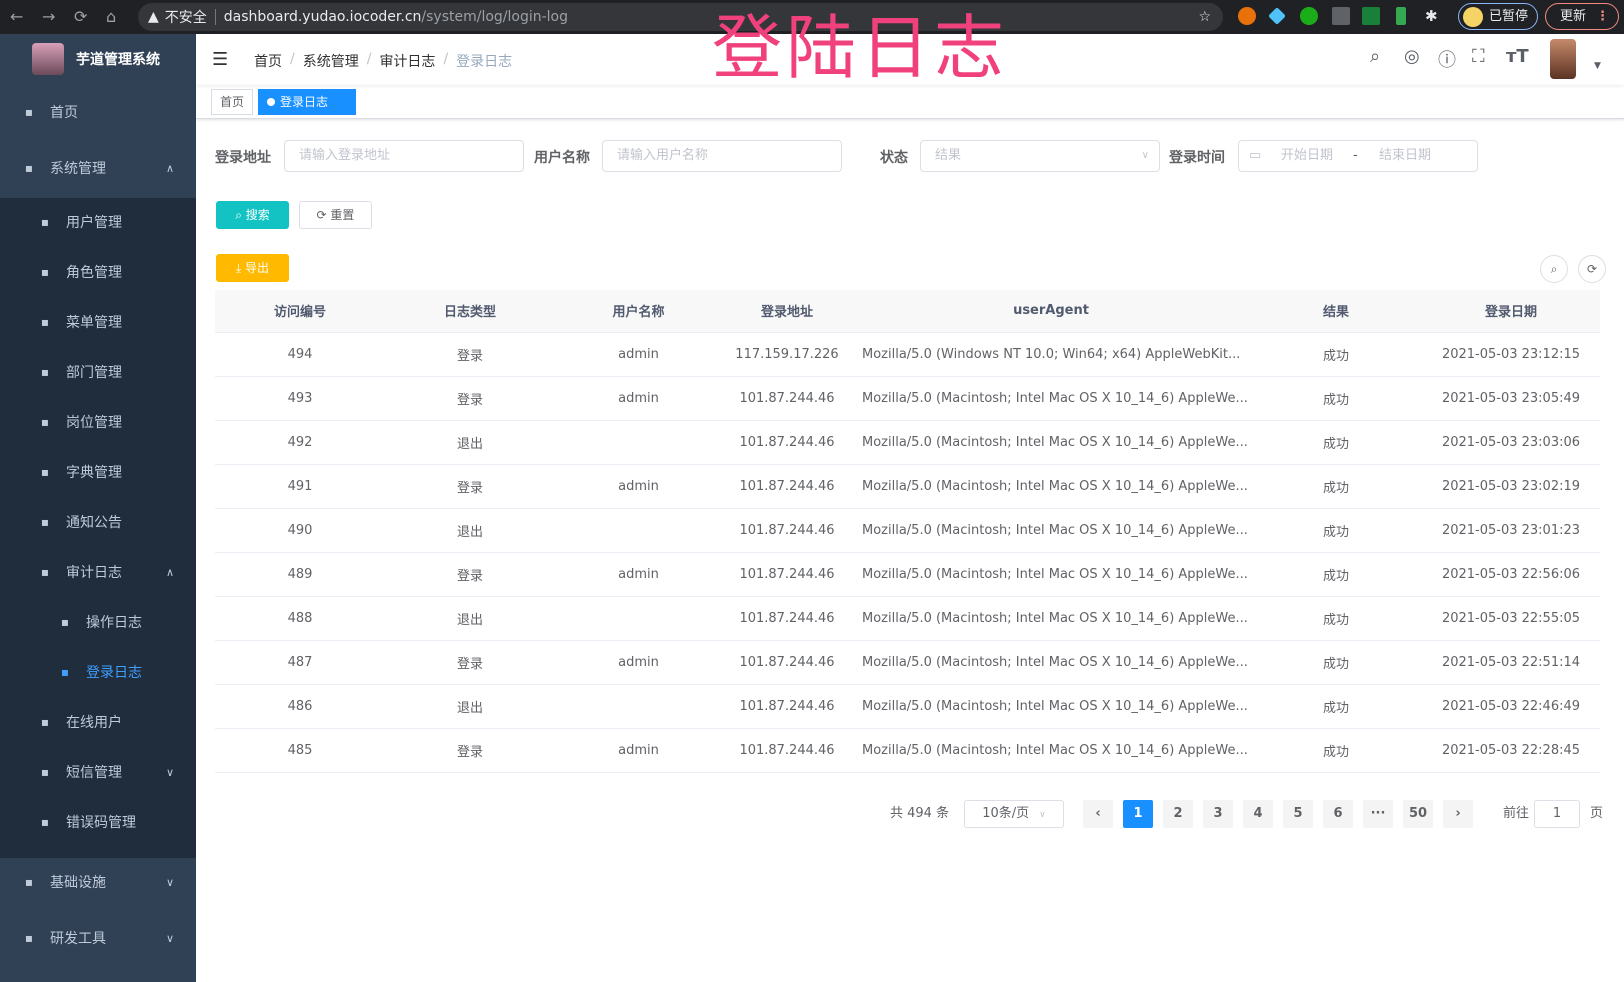 The height and width of the screenshot is (982, 1624). Describe the element at coordinates (638, 311) in the screenshot. I see `column-header: 用户名称` at that location.